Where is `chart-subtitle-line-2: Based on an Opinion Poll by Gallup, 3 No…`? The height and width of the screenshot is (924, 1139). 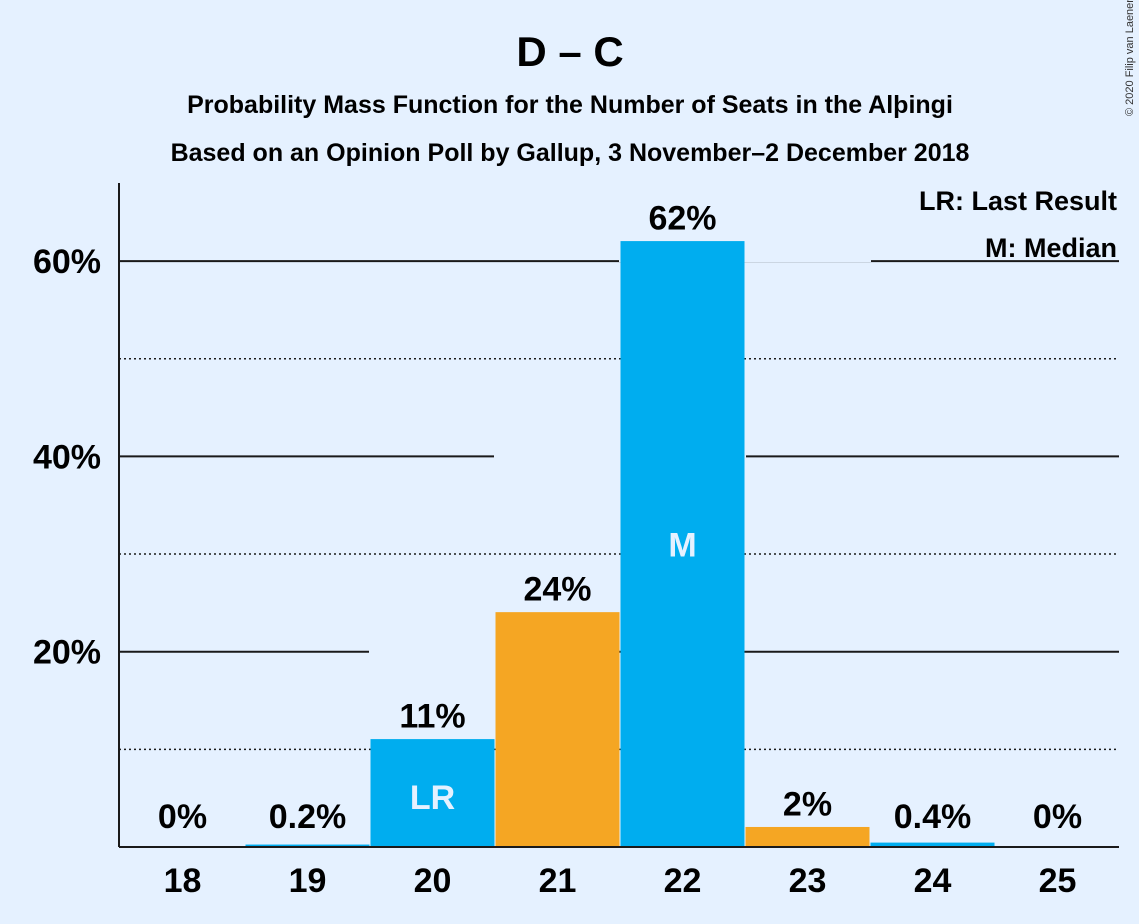 chart-subtitle-line-2: Based on an Opinion Poll by Gallup, 3 No… is located at coordinates (570, 153).